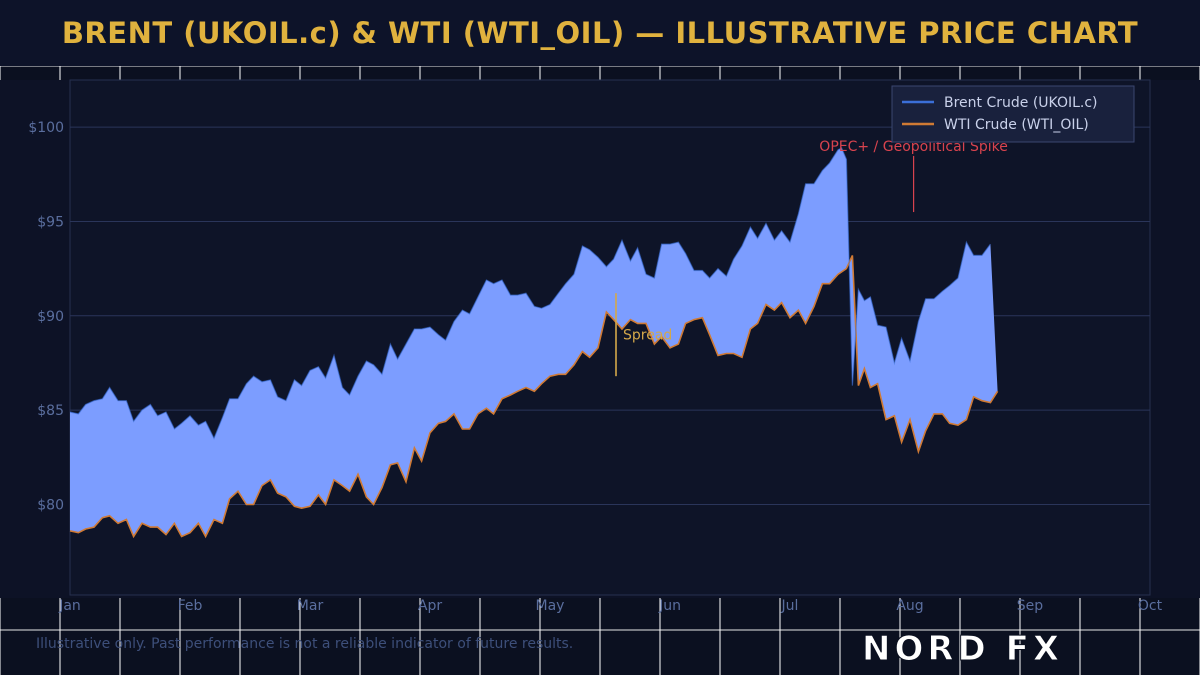  What do you see at coordinates (1021, 103) in the screenshot?
I see `legend-label: Brent Crude (UKOIL.c)` at bounding box center [1021, 103].